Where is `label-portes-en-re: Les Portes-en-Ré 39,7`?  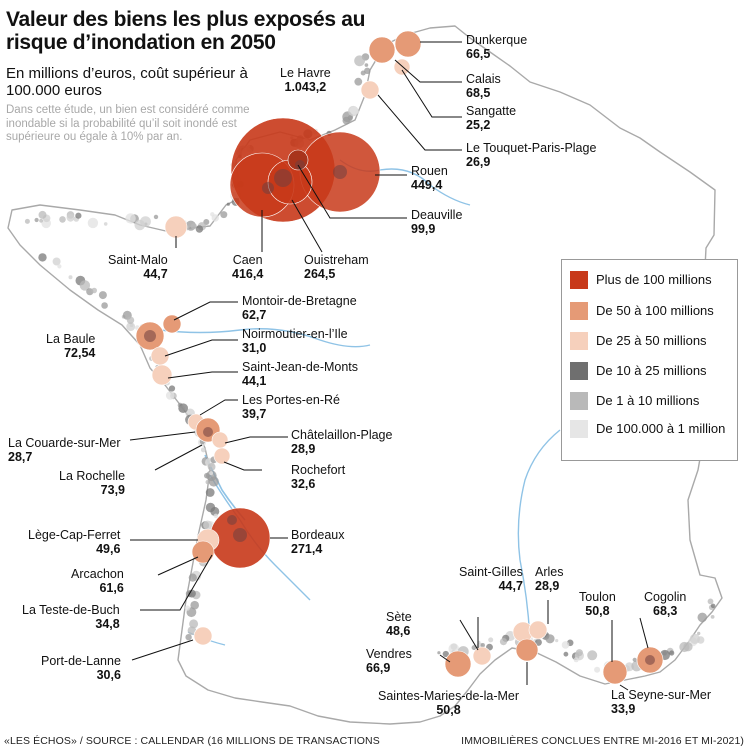 label-portes-en-re: Les Portes-en-Ré 39,7 is located at coordinates (291, 407).